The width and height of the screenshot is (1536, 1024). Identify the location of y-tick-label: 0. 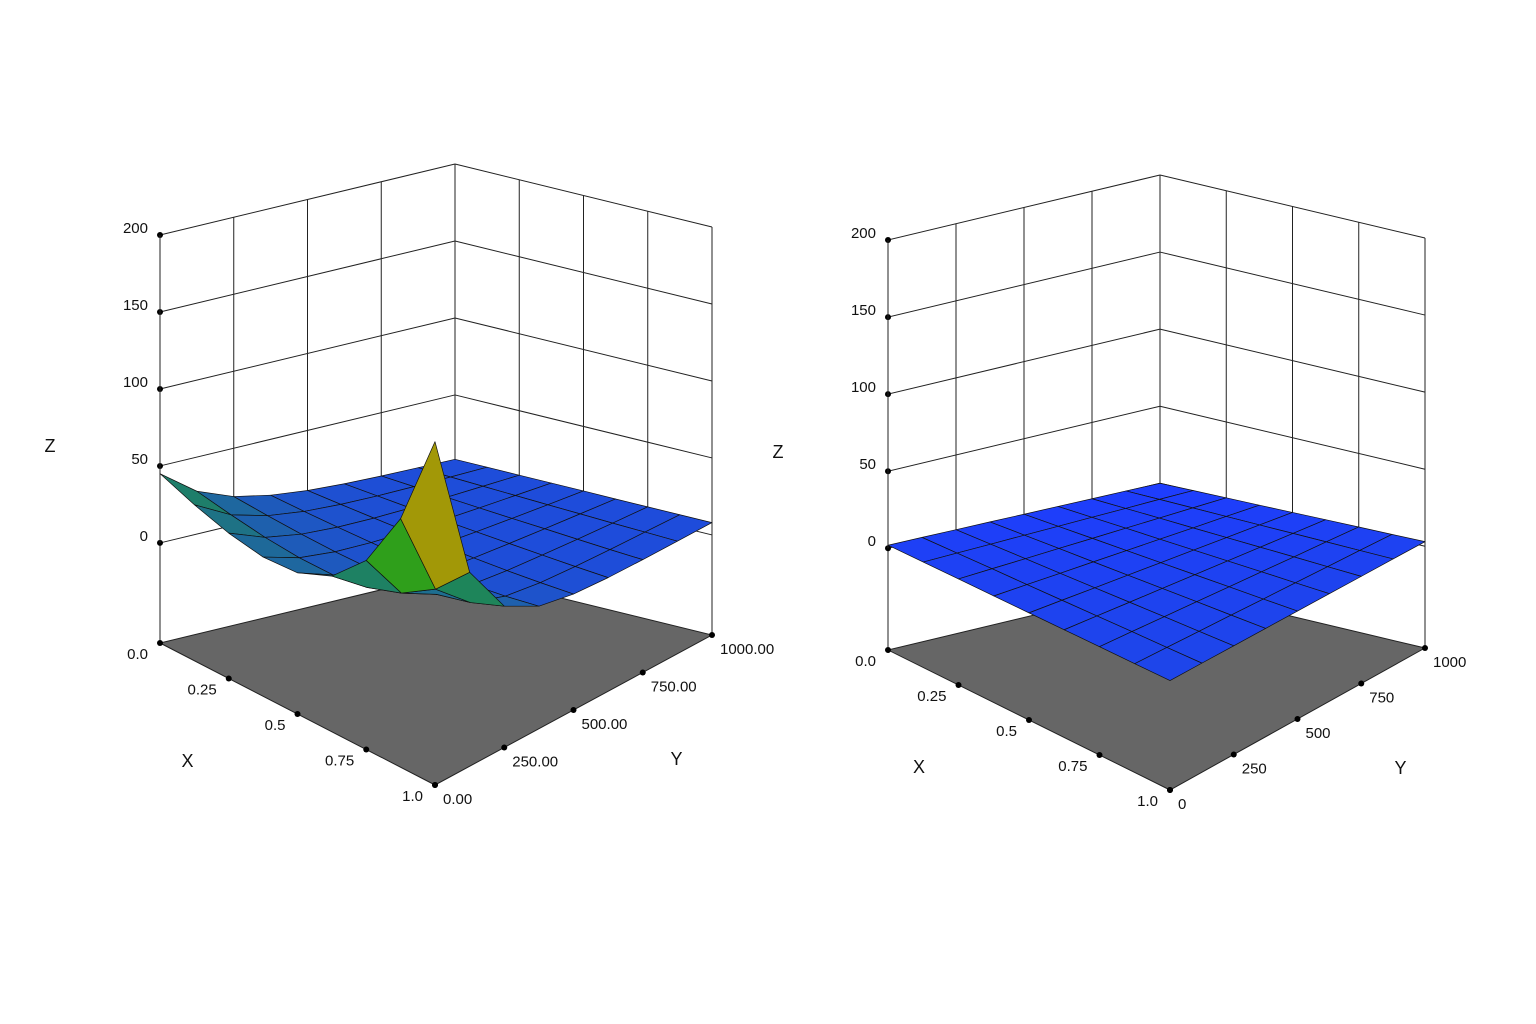
(1182, 804).